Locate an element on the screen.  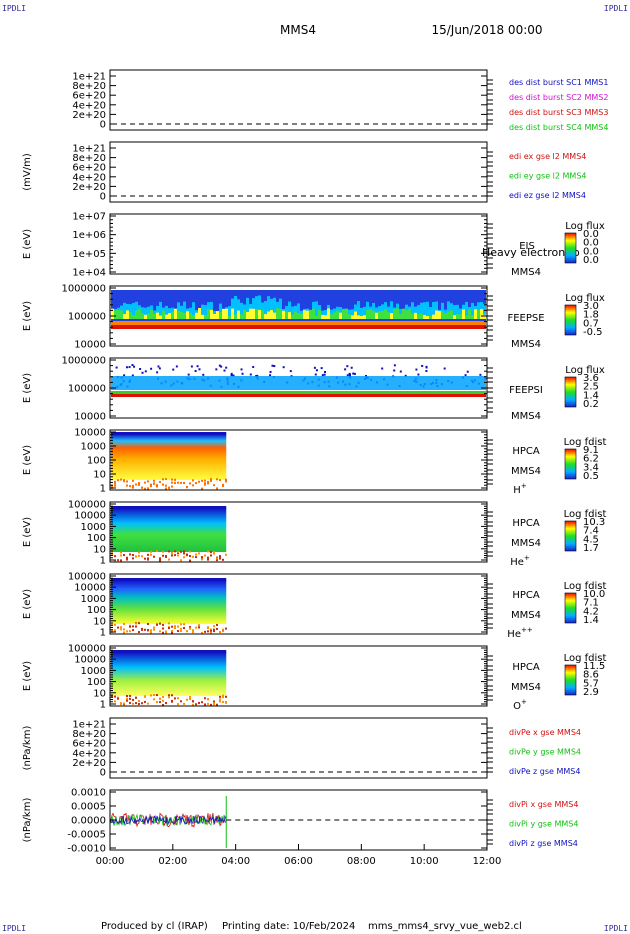
spec-block is located at coordinates (169, 674).